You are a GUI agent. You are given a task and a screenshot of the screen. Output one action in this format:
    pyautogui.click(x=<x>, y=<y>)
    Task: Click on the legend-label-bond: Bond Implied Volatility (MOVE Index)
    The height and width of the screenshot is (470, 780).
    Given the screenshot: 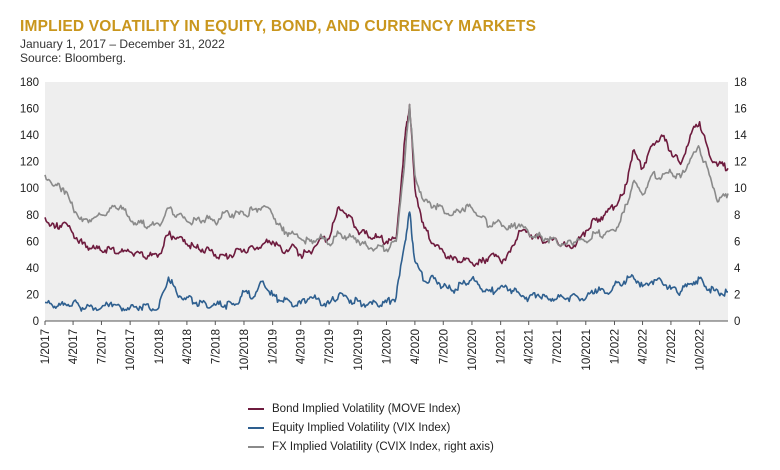 What is the action you would take?
    pyautogui.click(x=366, y=408)
    